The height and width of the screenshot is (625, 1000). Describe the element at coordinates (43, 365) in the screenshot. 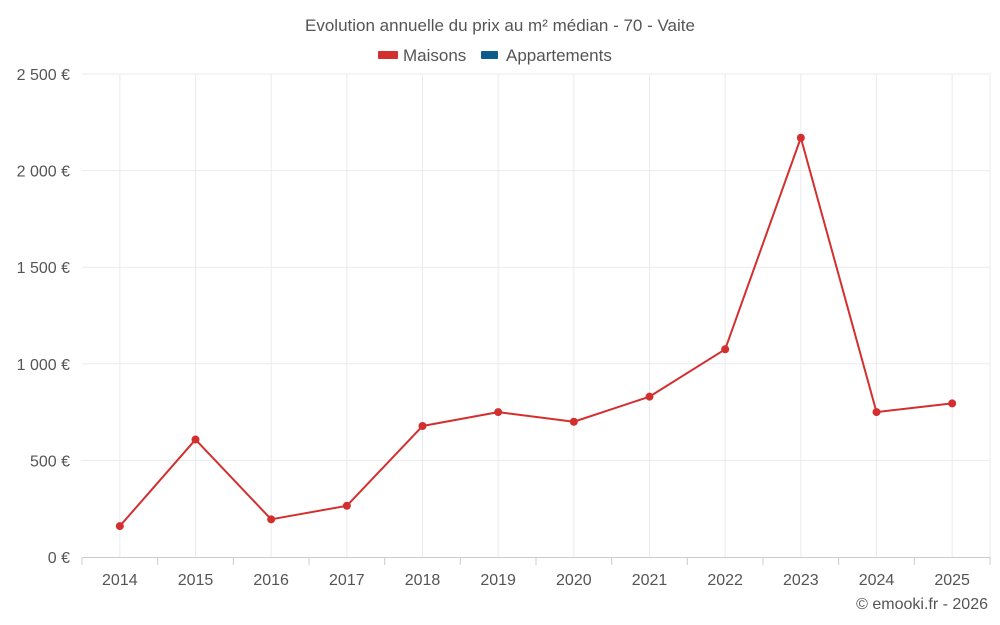

I see `y-tick-label: 1 000 €` at that location.